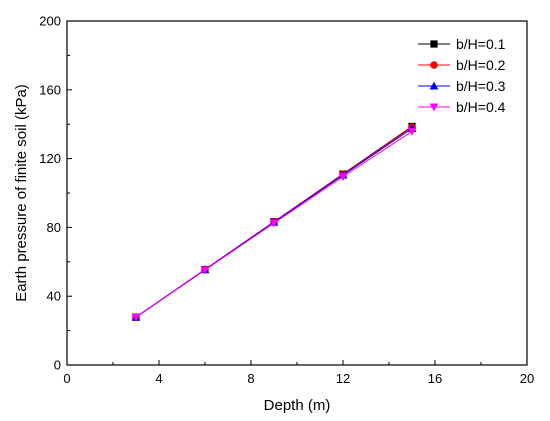 This screenshot has height=421, width=550. What do you see at coordinates (462, 75) in the screenshot?
I see `legend: b/H=0.1 b/H=0.2 b/H=0.3 b/H=0.4` at bounding box center [462, 75].